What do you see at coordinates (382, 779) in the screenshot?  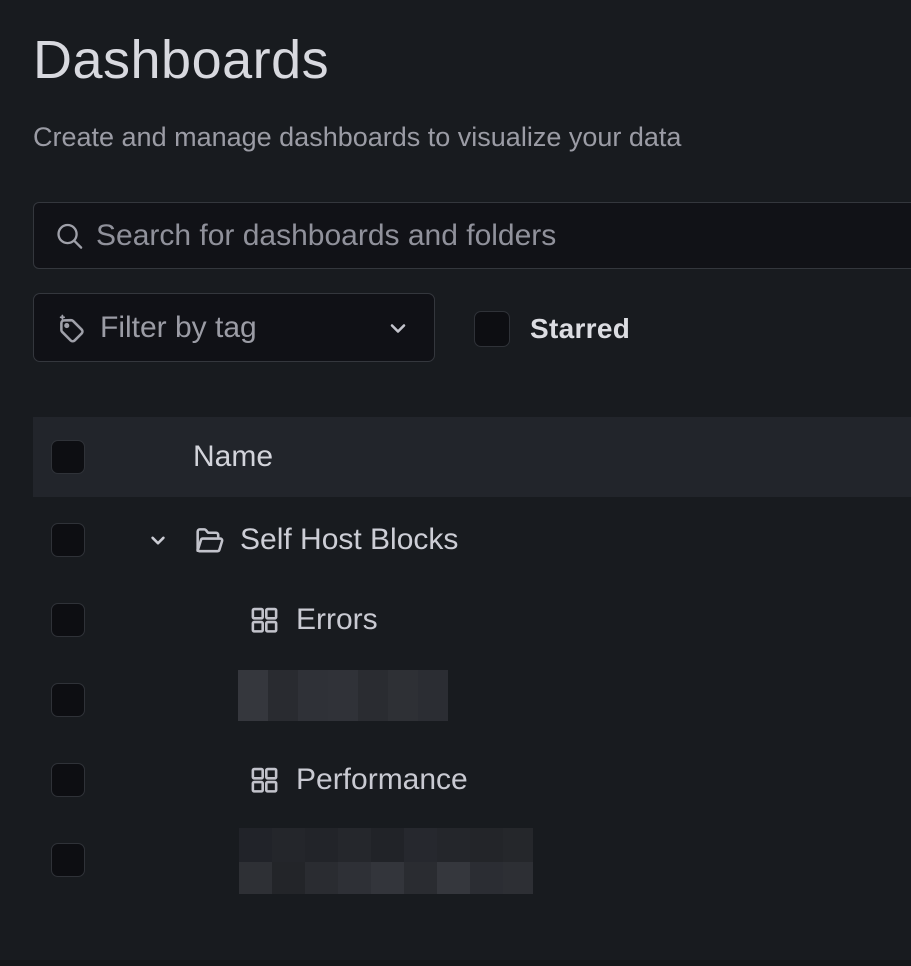 I see `dashboard-link: Performance` at bounding box center [382, 779].